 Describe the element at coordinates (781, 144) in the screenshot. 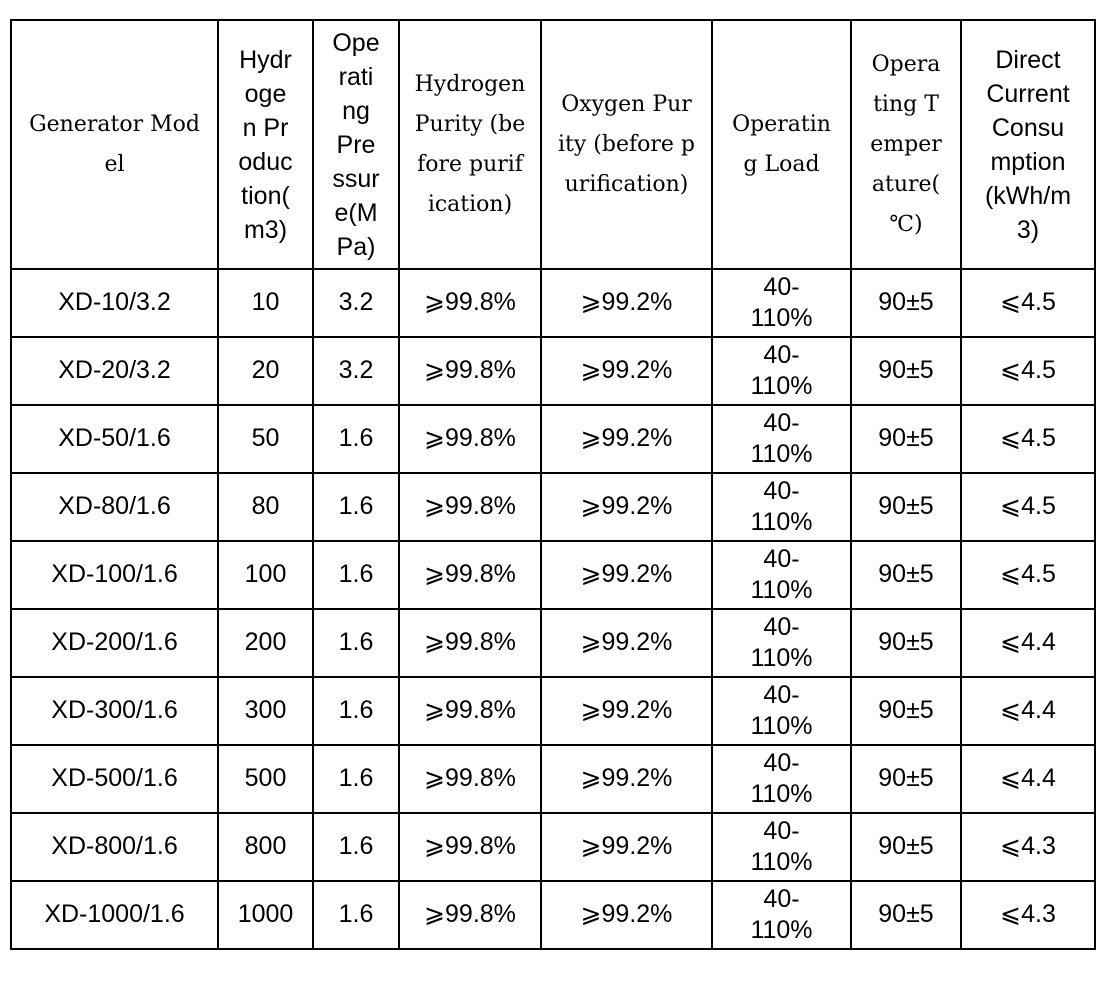

I see `header-operating-load: Operatin g Load` at that location.